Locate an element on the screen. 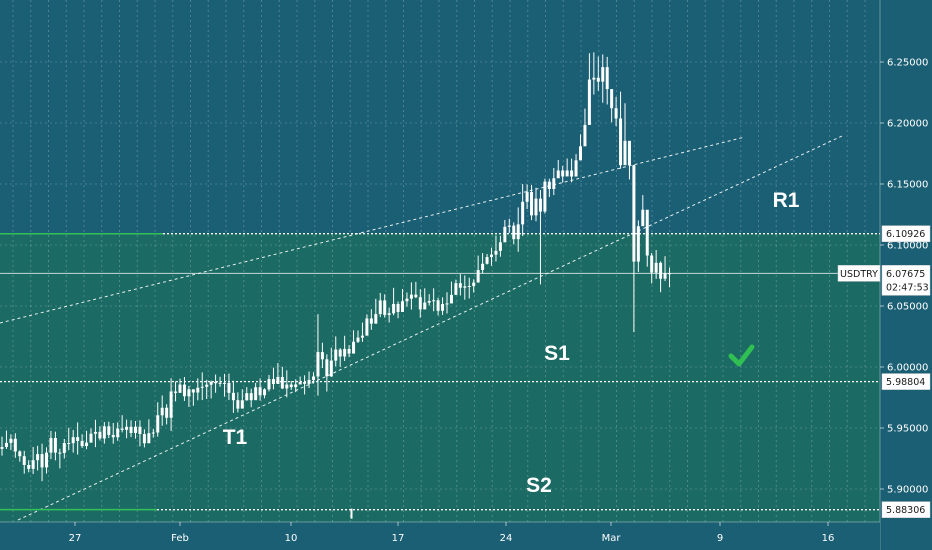 The image size is (932, 550). s1-price-tag is located at coordinates (906, 381).